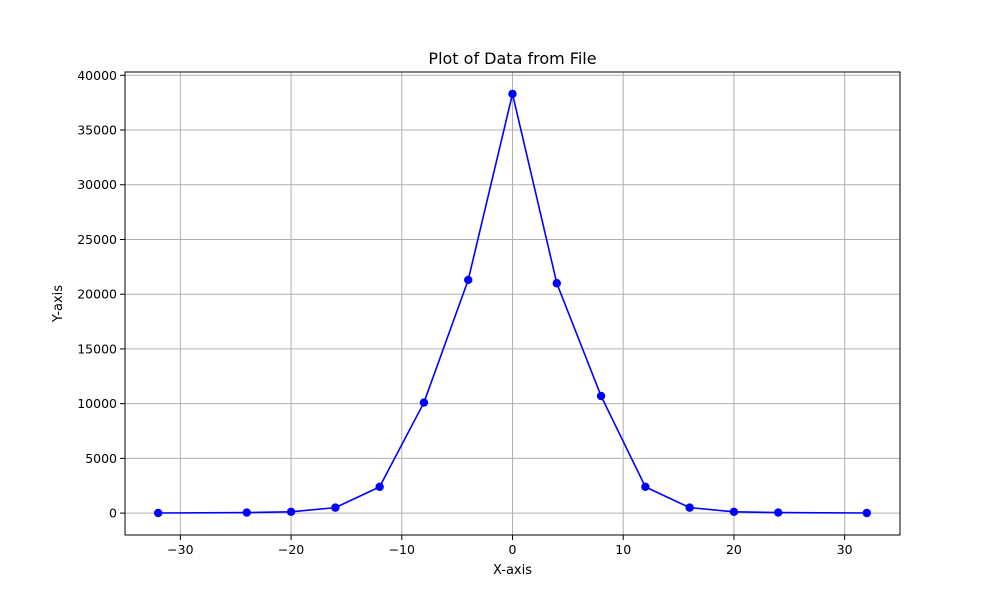 The image size is (1000, 600). I want to click on y-tick-label: 10000, so click(97, 403).